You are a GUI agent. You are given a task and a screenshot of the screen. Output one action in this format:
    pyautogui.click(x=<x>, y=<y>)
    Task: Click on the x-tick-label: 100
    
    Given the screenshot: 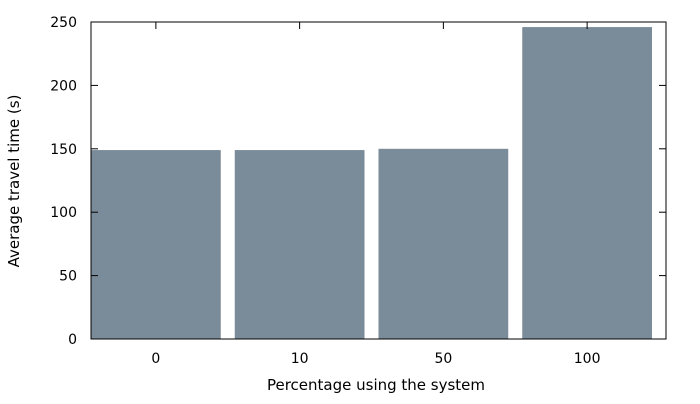 What is the action you would take?
    pyautogui.click(x=587, y=359)
    